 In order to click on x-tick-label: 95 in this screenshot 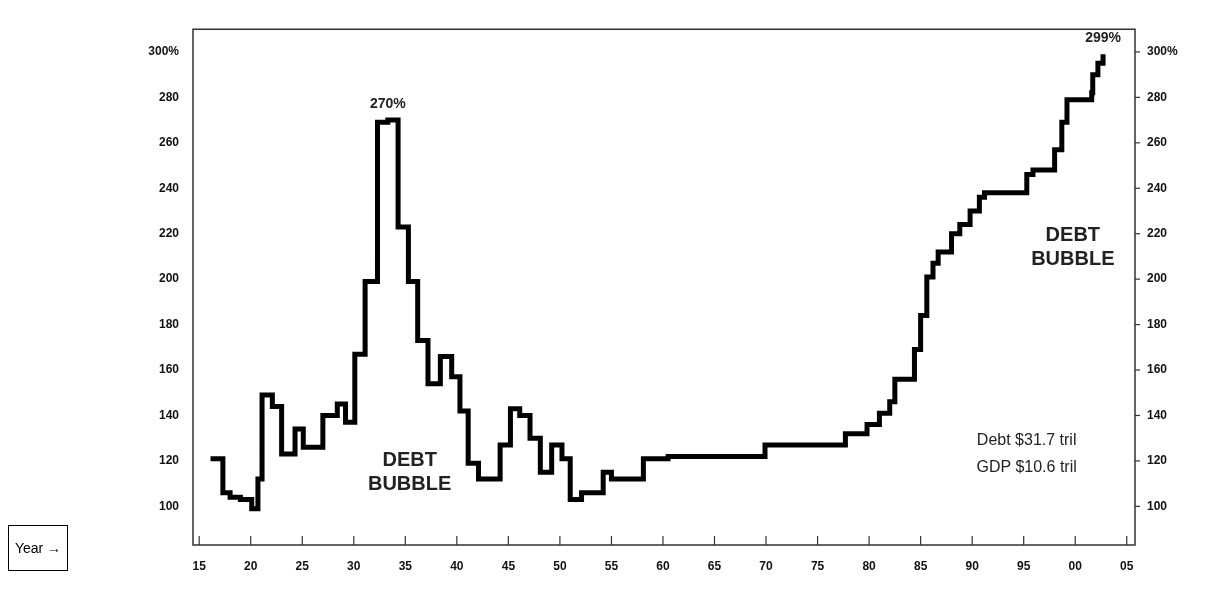, I will do `click(1024, 565)`.